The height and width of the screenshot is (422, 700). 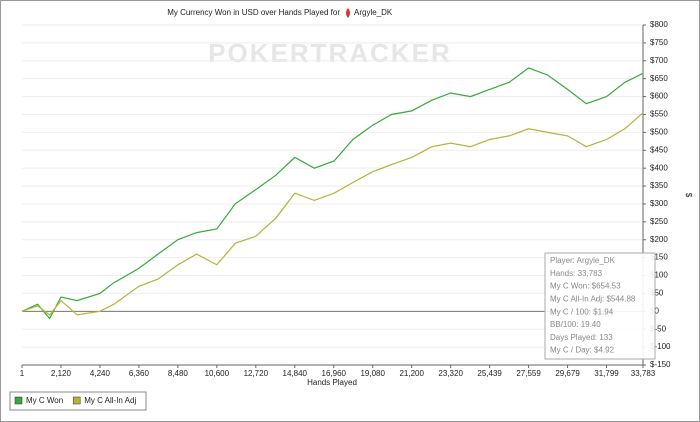 I want to click on info-line: My C / 100: $1.94, so click(x=582, y=311).